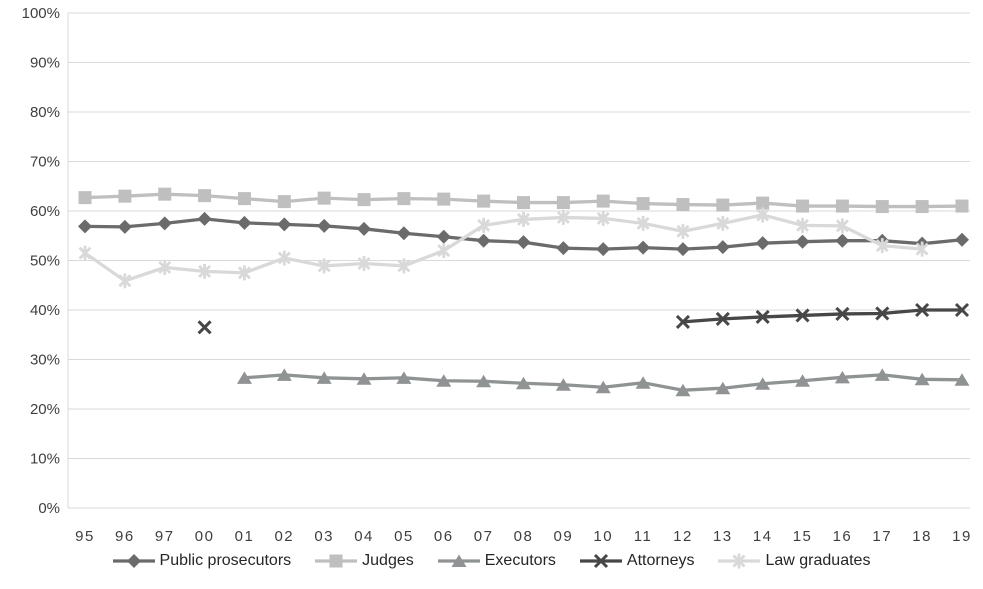 The image size is (983, 589). Describe the element at coordinates (324, 536) in the screenshot. I see `x-axis-tick-label: 03` at that location.